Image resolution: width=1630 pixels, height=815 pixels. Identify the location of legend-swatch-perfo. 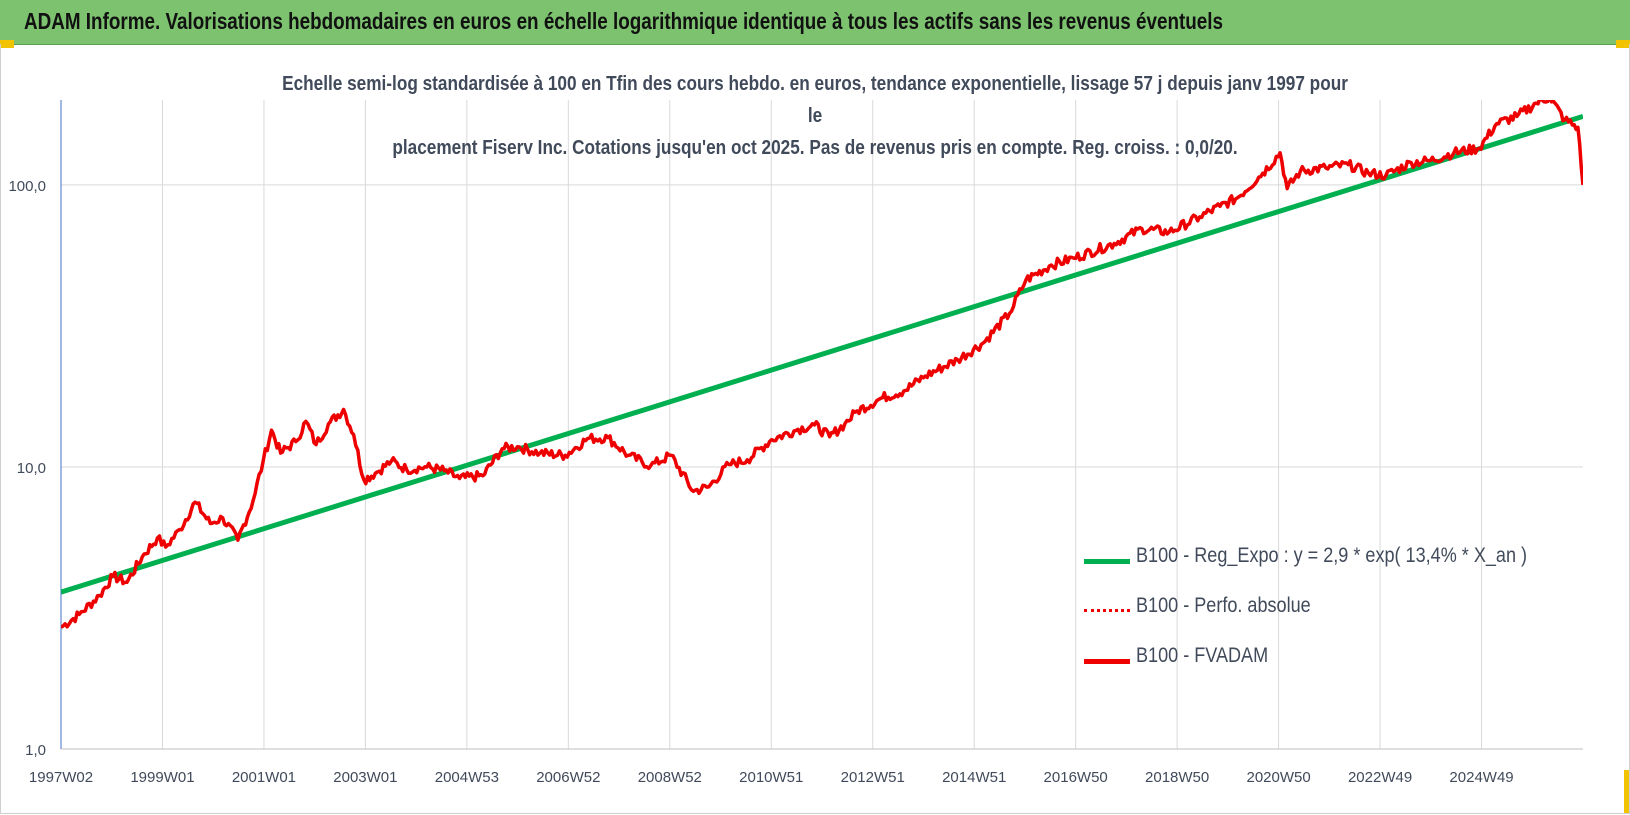
(1107, 610).